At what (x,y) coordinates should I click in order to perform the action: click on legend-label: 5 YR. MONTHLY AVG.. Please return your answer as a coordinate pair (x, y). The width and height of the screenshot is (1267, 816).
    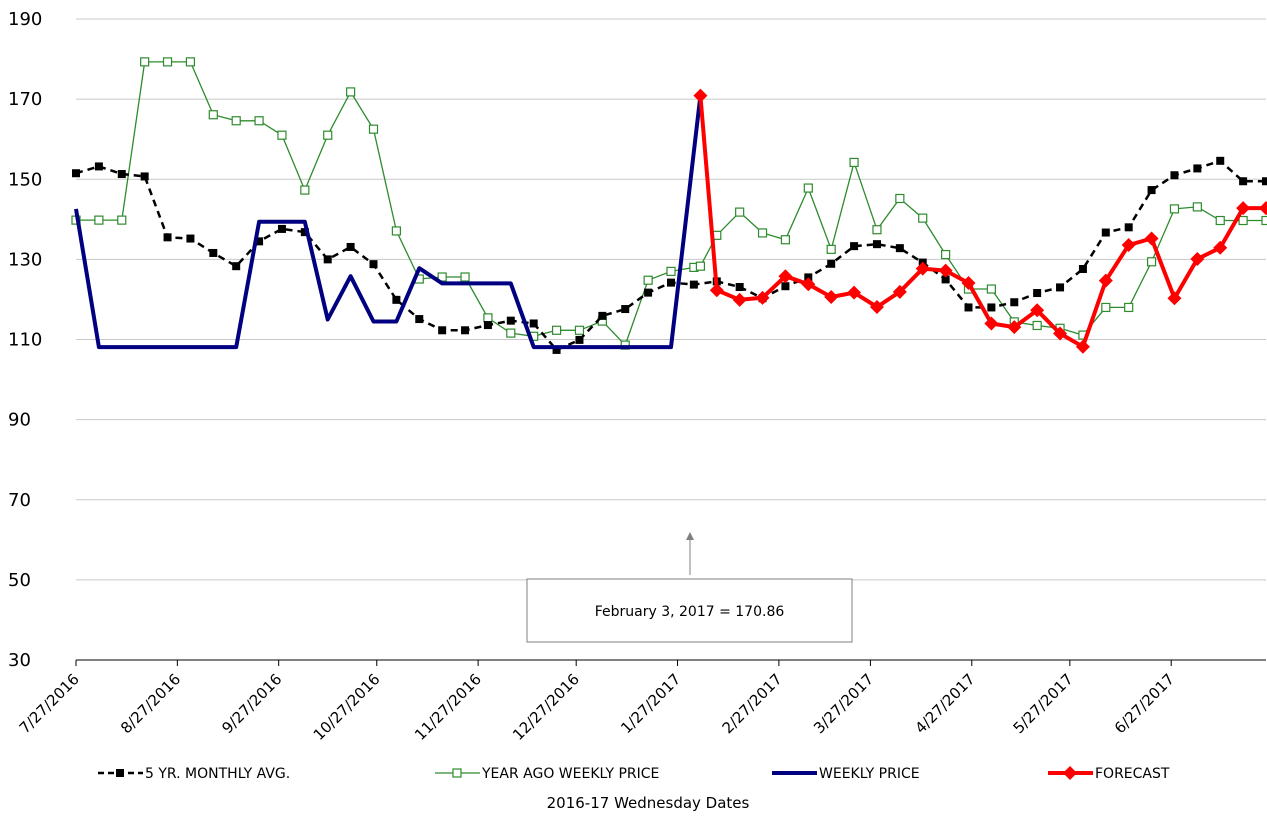
    Looking at the image, I should click on (217, 774).